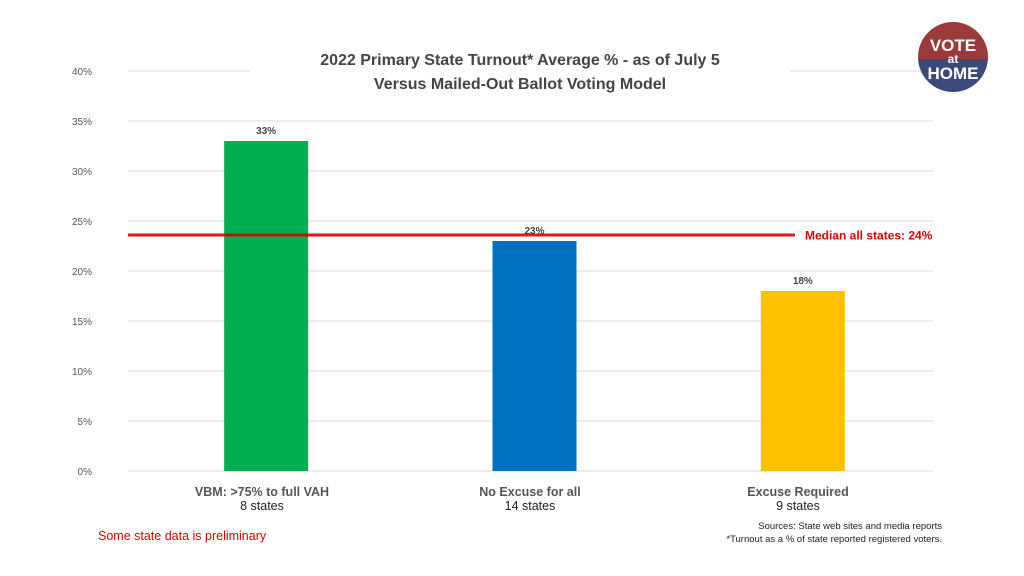 Image resolution: width=1024 pixels, height=576 pixels. I want to click on x-category-0: VBM: >75% to full VAH 8 states, so click(262, 499).